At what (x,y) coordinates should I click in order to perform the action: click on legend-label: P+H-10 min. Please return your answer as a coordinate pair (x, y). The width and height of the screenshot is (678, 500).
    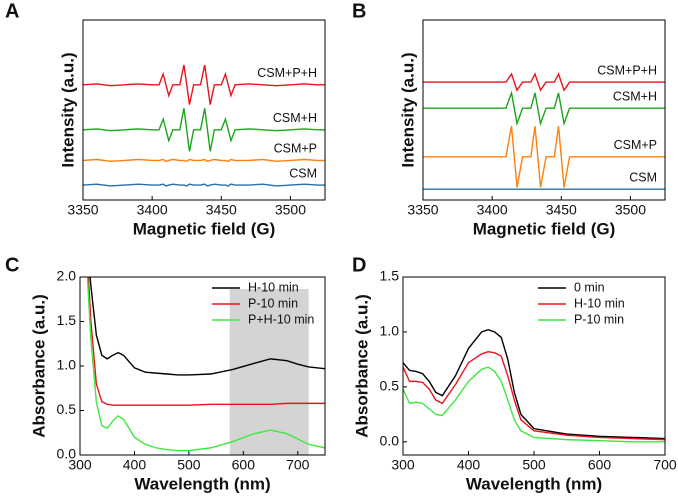
    Looking at the image, I should click on (281, 319).